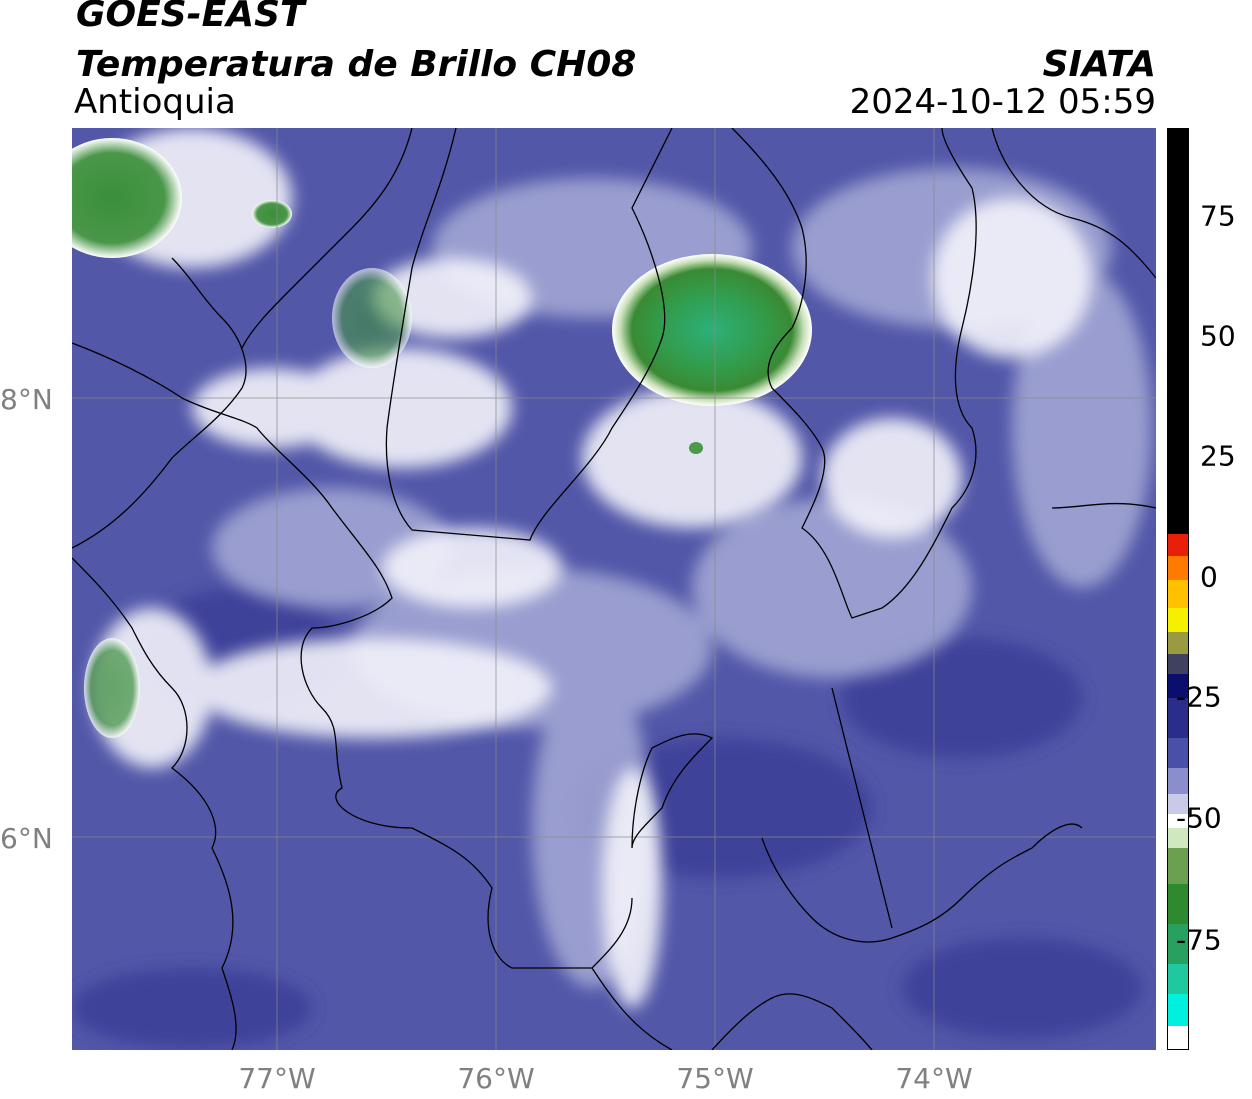  I want to click on convective-core, so click(712, 330).